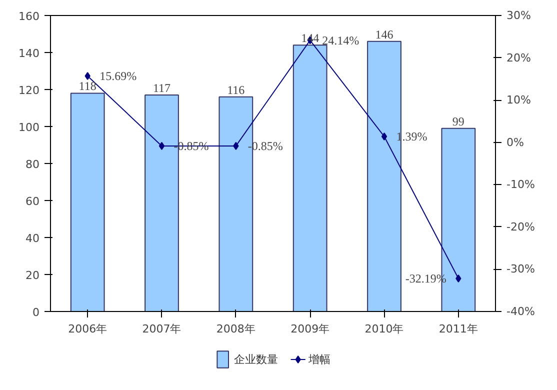 This screenshot has height=390, width=557. Describe the element at coordinates (162, 329) in the screenshot. I see `x-tick-label: 2007年` at that location.